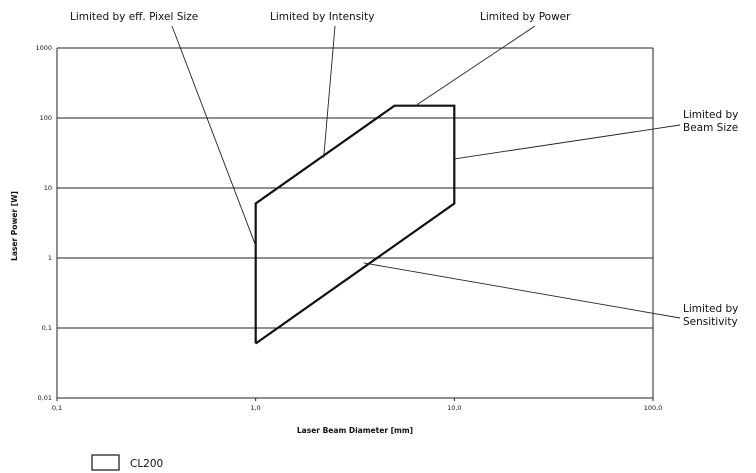 Image resolution: width=756 pixels, height=473 pixels. What do you see at coordinates (710, 315) in the screenshot?
I see `annotation-label: Limited by Sensitivity` at bounding box center [710, 315].